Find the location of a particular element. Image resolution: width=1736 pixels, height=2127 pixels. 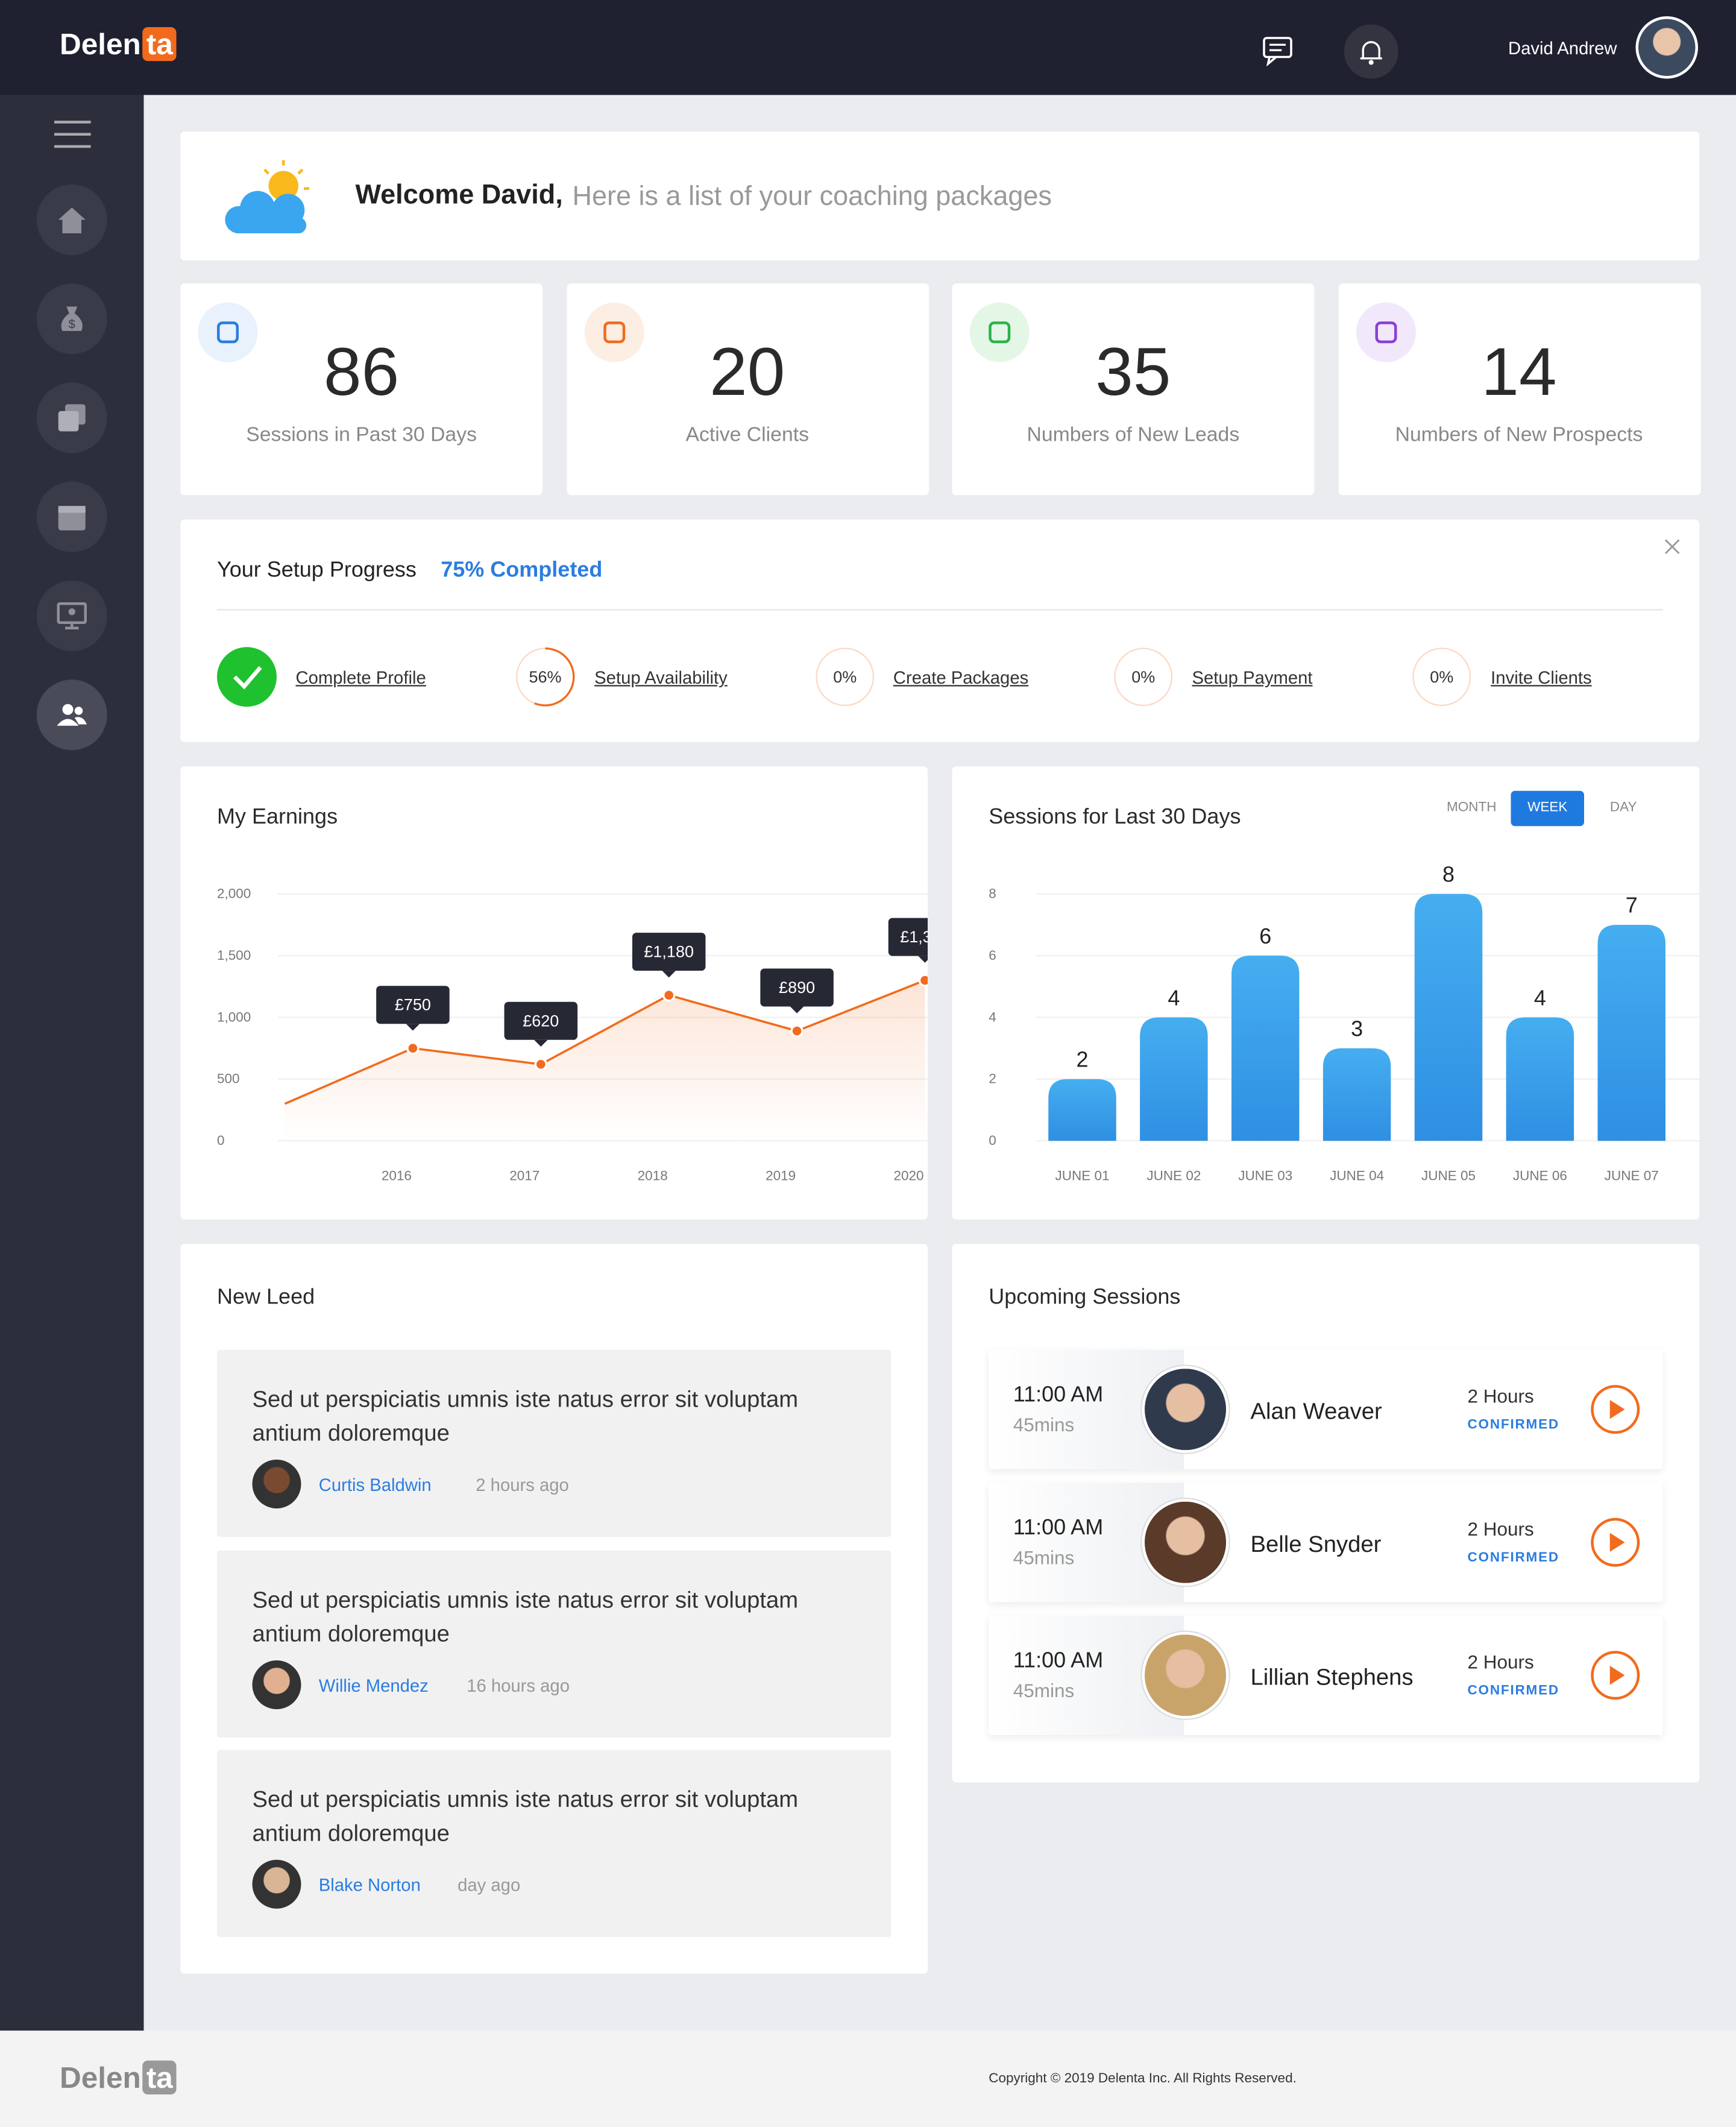

x-tick-label: 2020 is located at coordinates (908, 1176).